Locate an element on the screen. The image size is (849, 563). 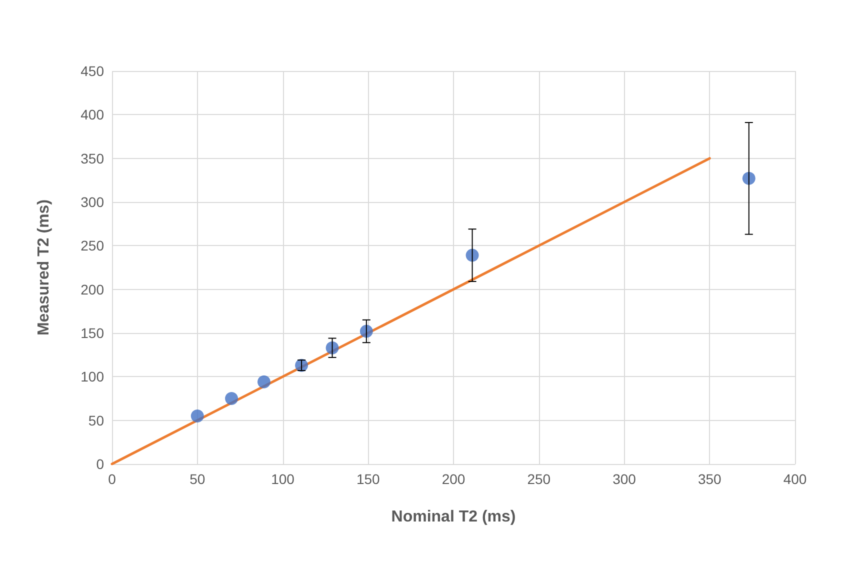
x-tick-label: 400 is located at coordinates (795, 479).